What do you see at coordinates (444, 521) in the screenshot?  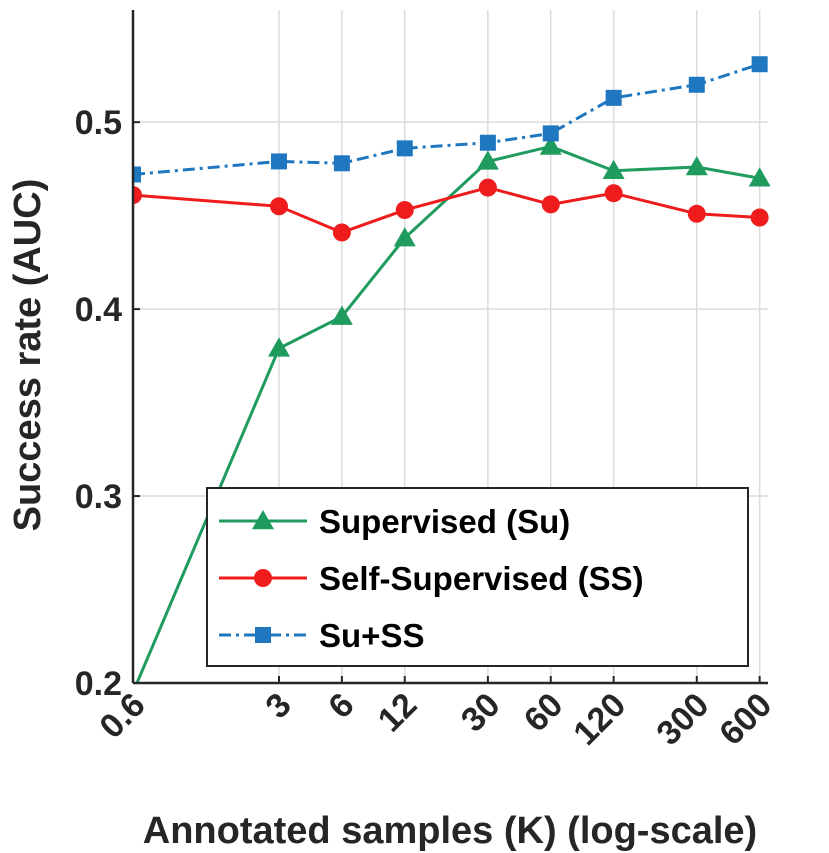 I see `legend-label: Supervised (Su)` at bounding box center [444, 521].